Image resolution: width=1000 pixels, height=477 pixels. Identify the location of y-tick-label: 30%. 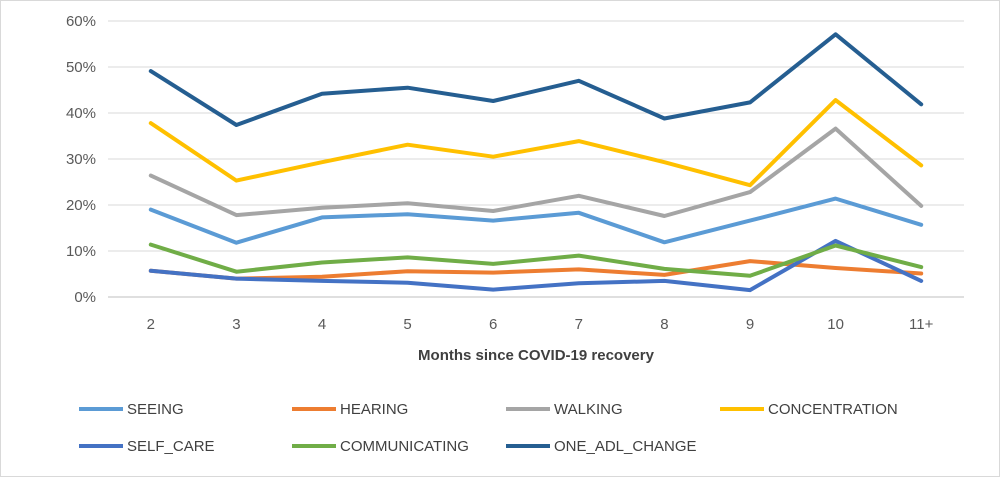
(81, 159).